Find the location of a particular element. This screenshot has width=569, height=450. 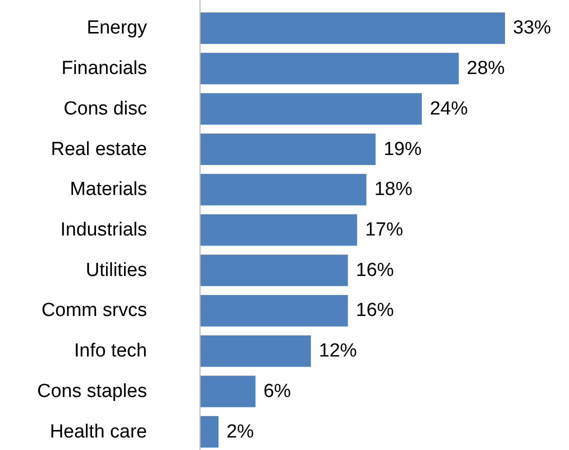

y-tick-label: Utilities is located at coordinates (116, 270).